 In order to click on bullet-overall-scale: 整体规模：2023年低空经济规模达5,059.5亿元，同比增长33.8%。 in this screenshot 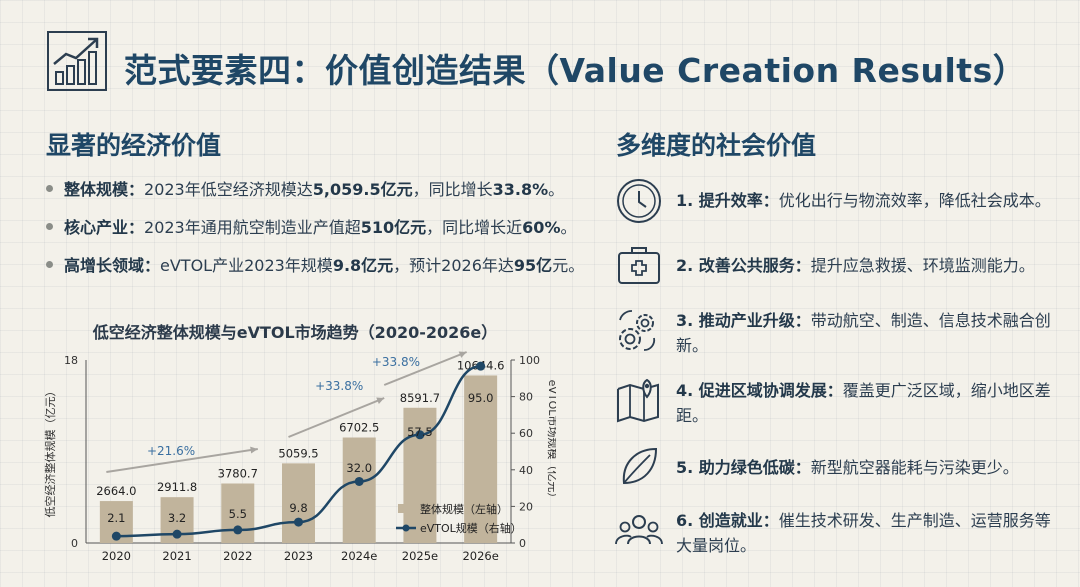, I will do `click(316, 190)`.